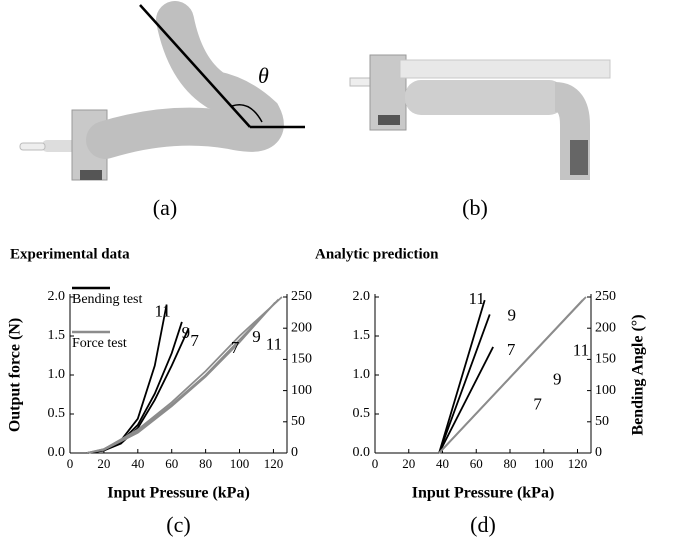 This screenshot has width=677, height=545. I want to click on panel-label: (b), so click(475, 207).